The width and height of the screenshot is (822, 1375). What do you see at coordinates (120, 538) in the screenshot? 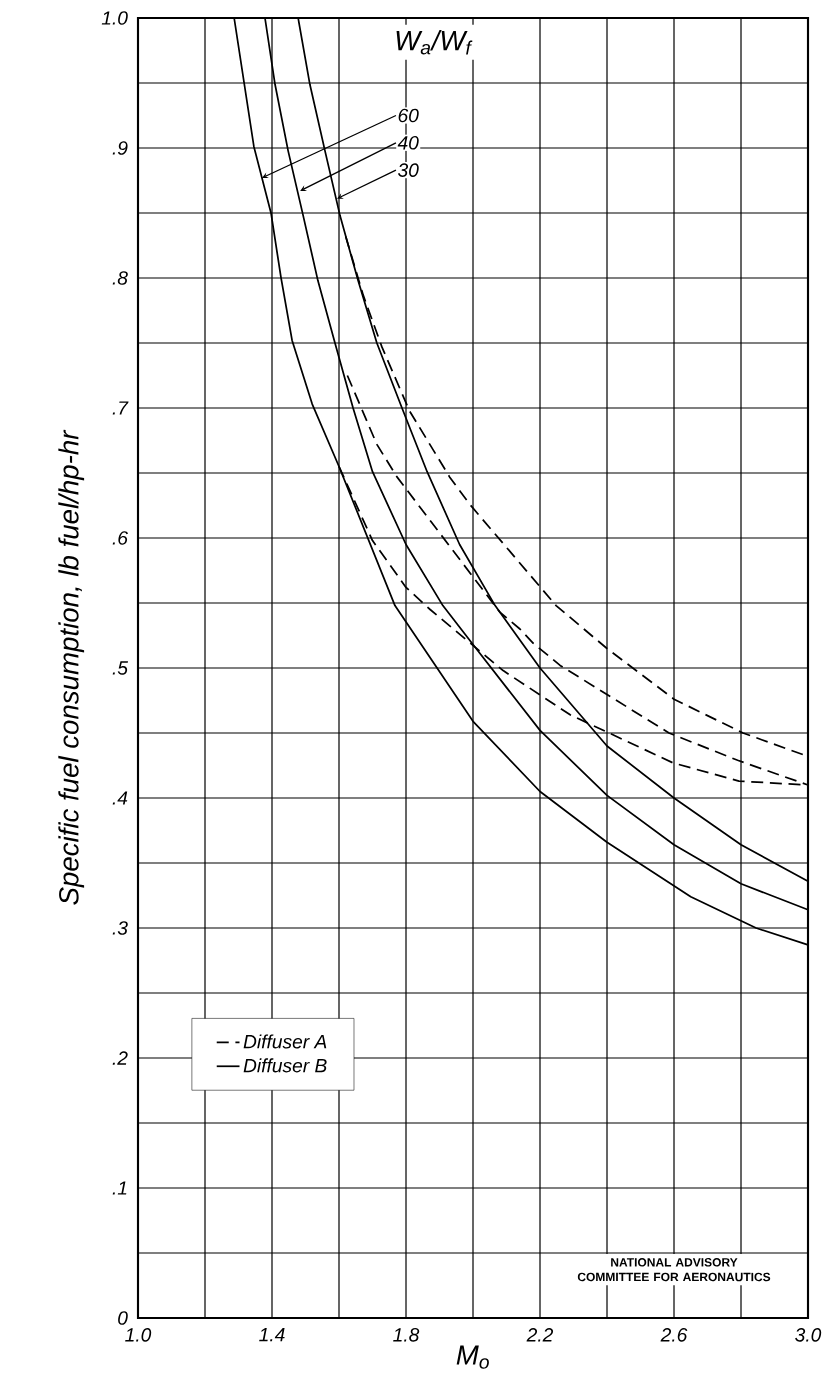
I see `y-tick-label: .6` at bounding box center [120, 538].